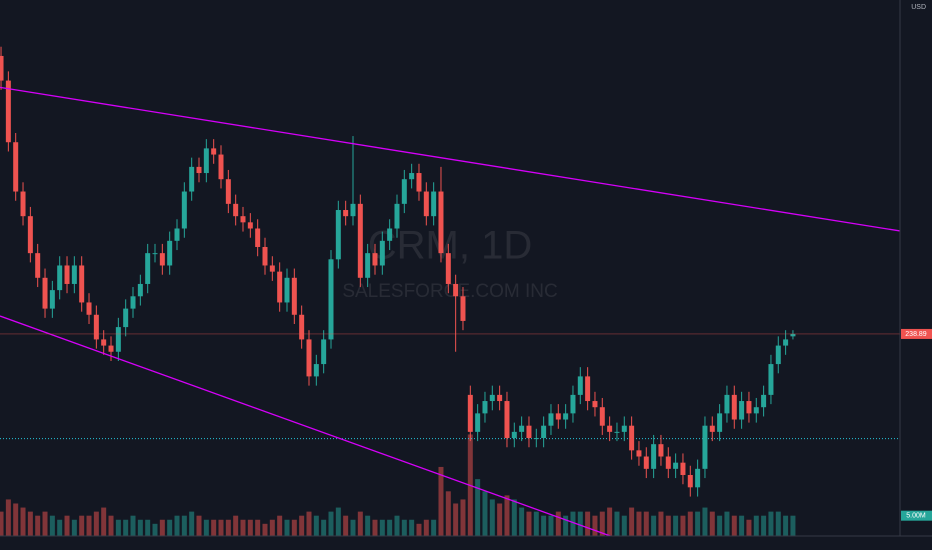  I want to click on watermark-subtitle: SALESFORCE.COM INC, so click(449, 291).